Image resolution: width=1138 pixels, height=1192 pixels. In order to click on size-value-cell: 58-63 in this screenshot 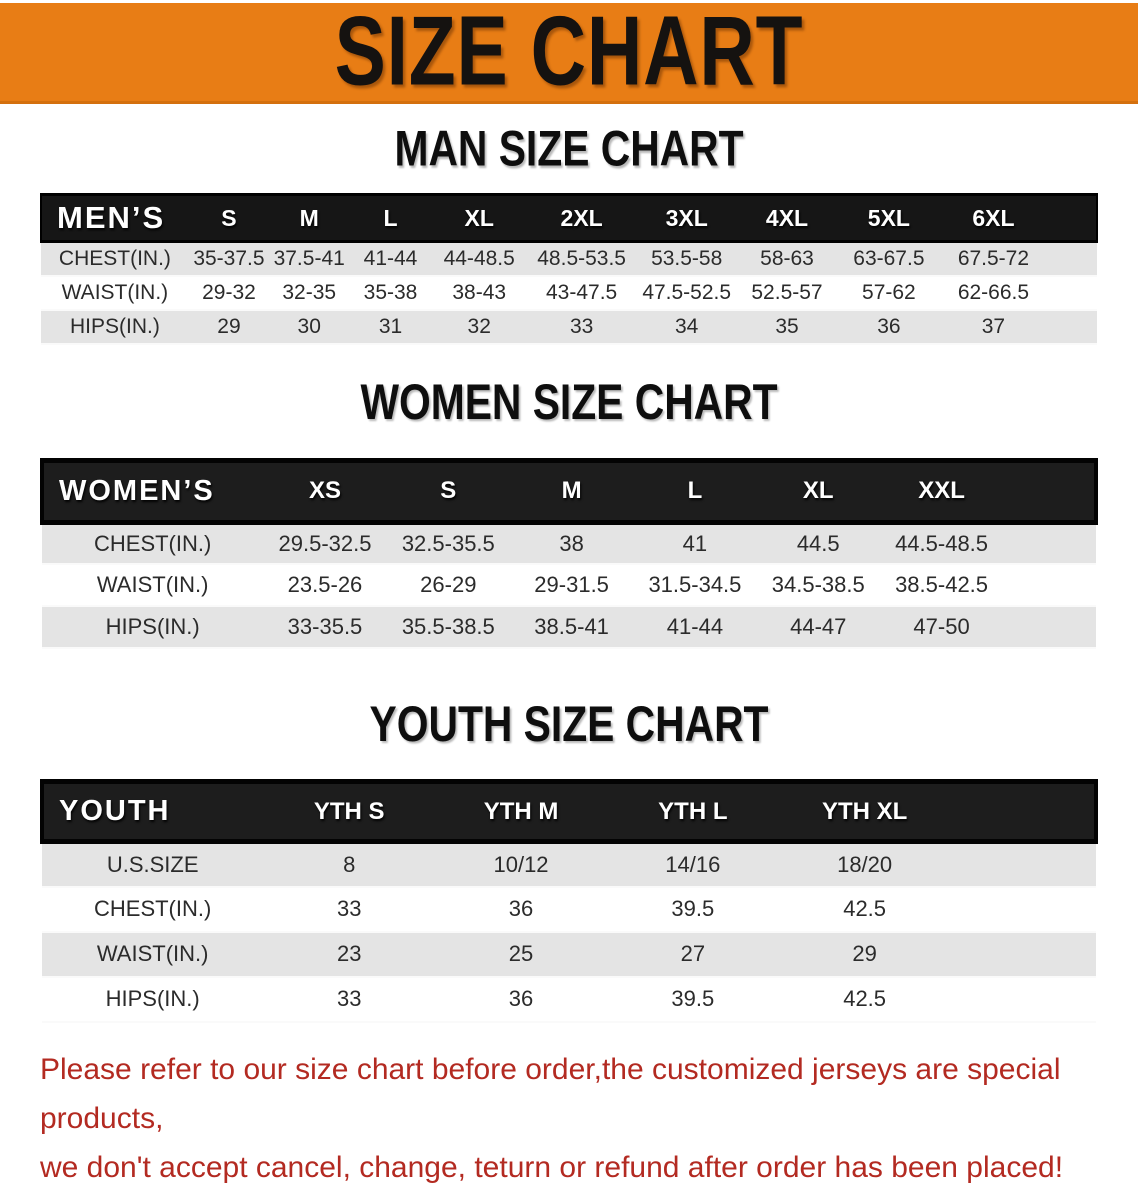, I will do `click(787, 258)`.